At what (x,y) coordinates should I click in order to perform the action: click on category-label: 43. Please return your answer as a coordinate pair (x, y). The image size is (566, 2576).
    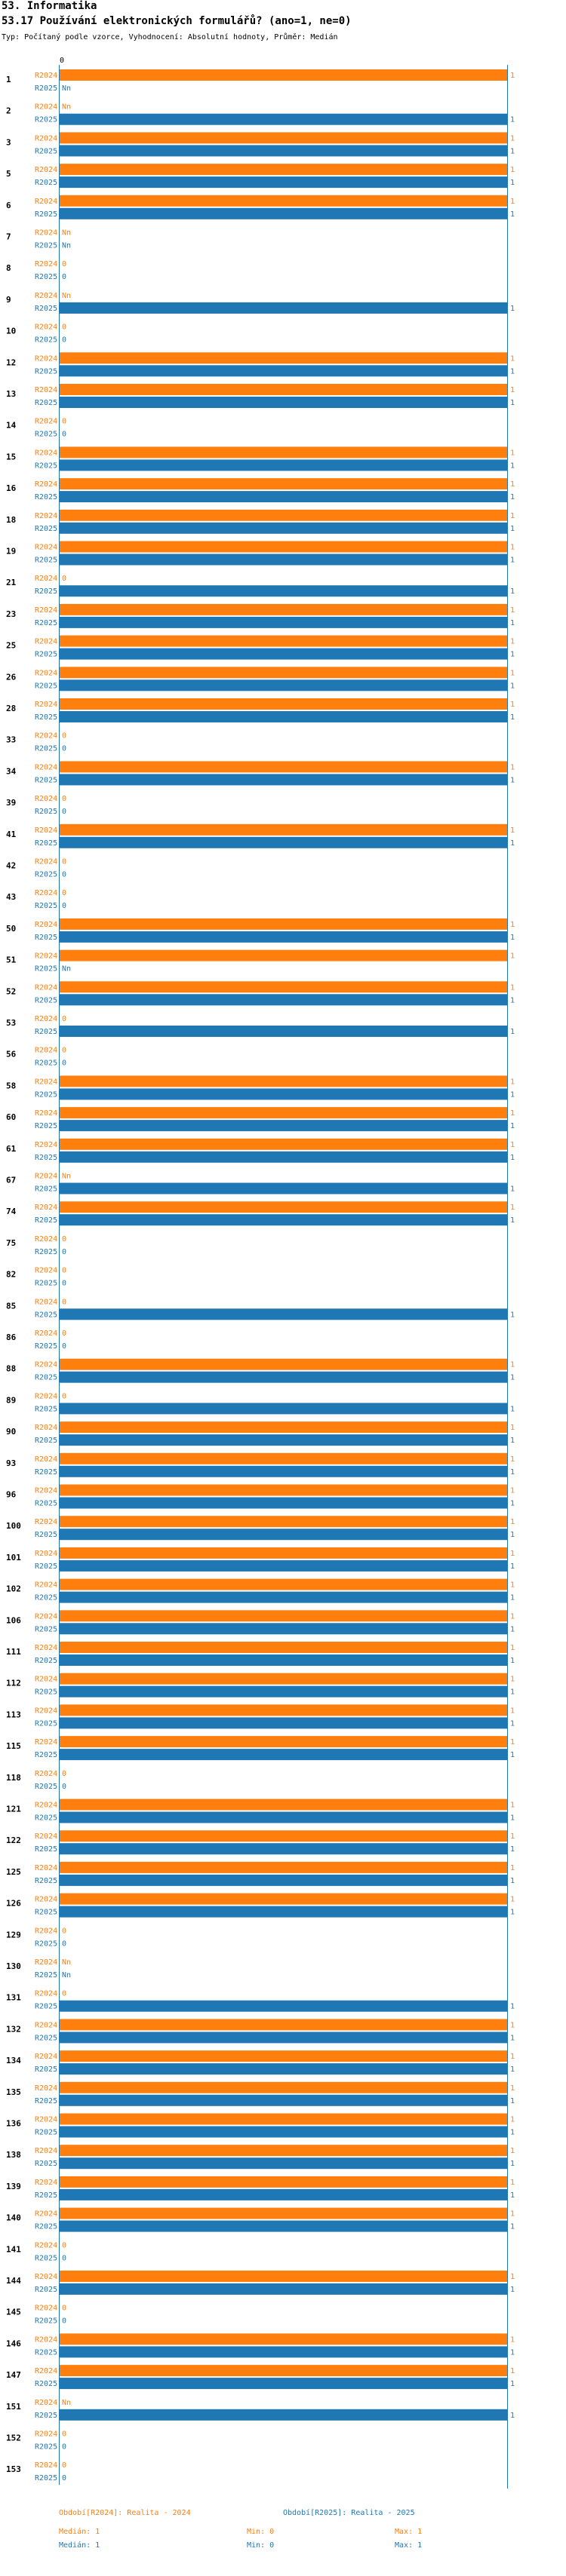
    Looking at the image, I should click on (11, 897).